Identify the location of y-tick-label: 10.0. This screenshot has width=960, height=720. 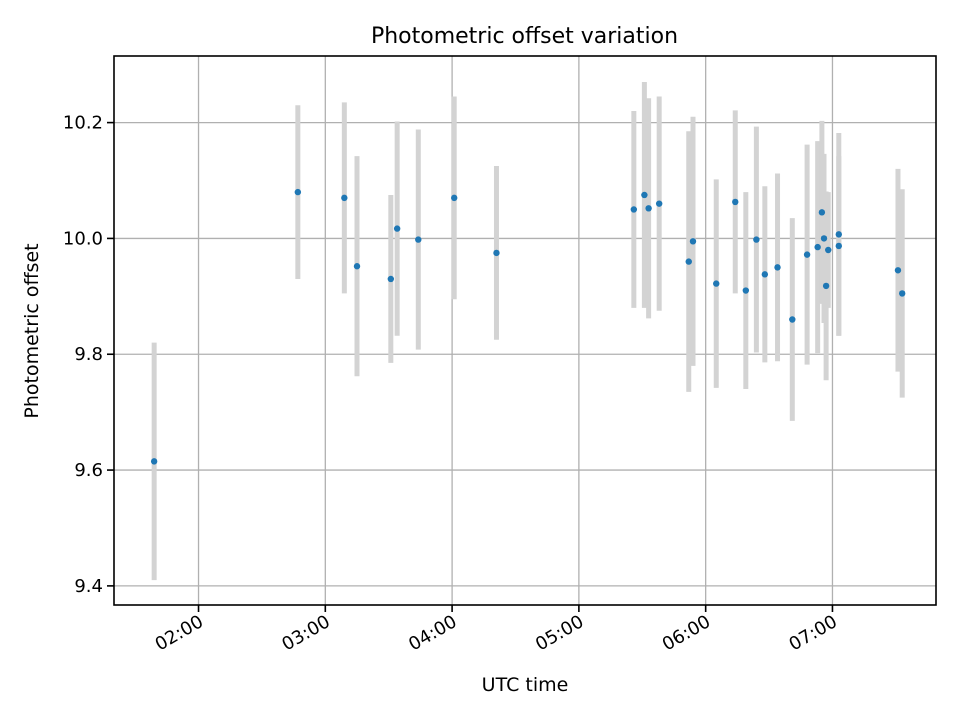
(83, 238).